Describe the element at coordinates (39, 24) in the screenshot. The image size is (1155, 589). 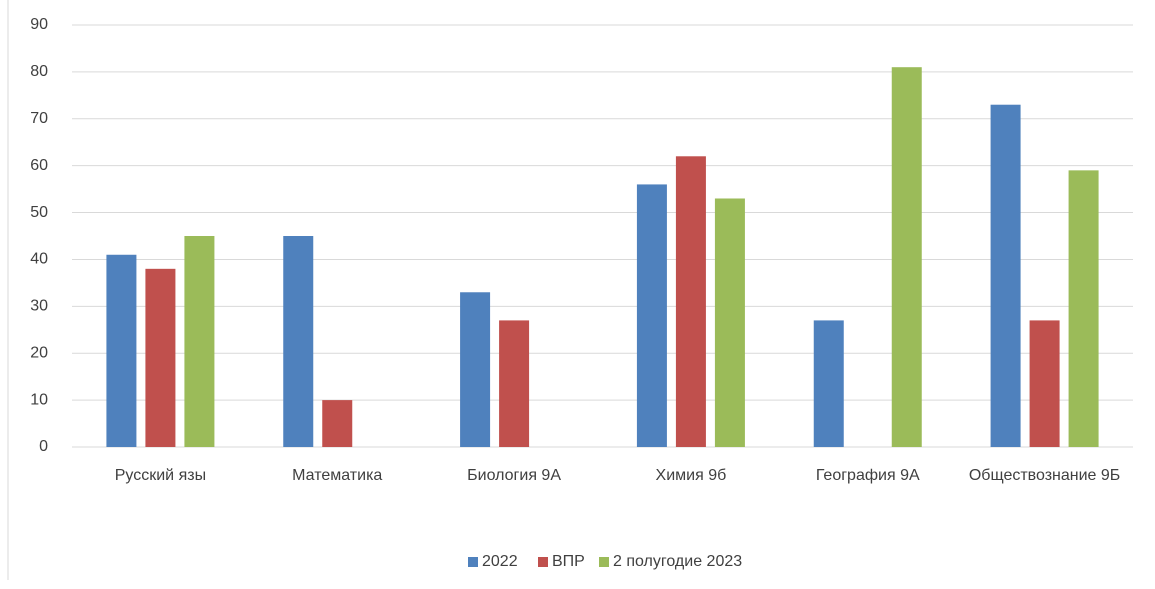
I see `y-tick-label: 90` at that location.